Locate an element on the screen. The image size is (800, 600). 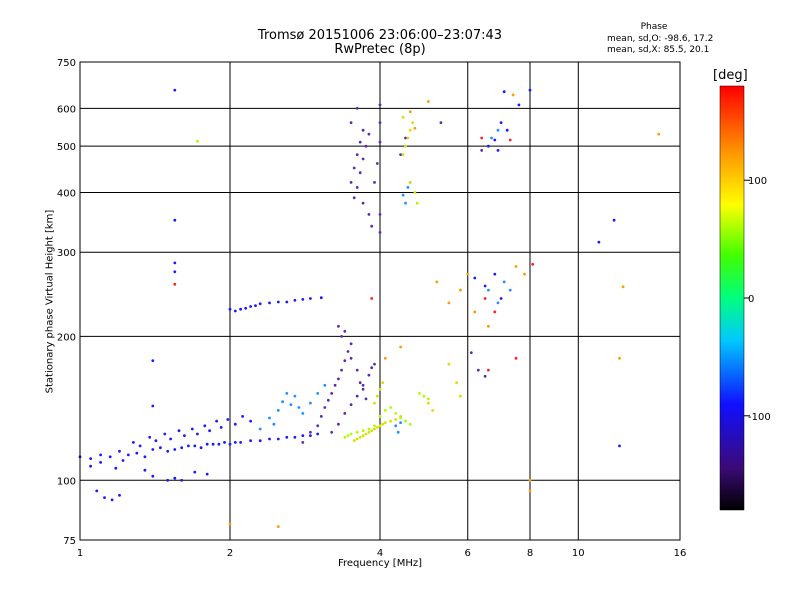
y-tick-label: 600 is located at coordinates (66, 109).